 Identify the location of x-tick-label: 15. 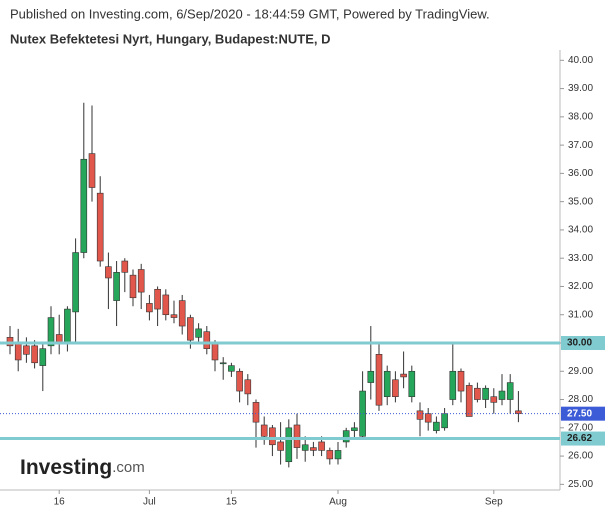
(232, 502).